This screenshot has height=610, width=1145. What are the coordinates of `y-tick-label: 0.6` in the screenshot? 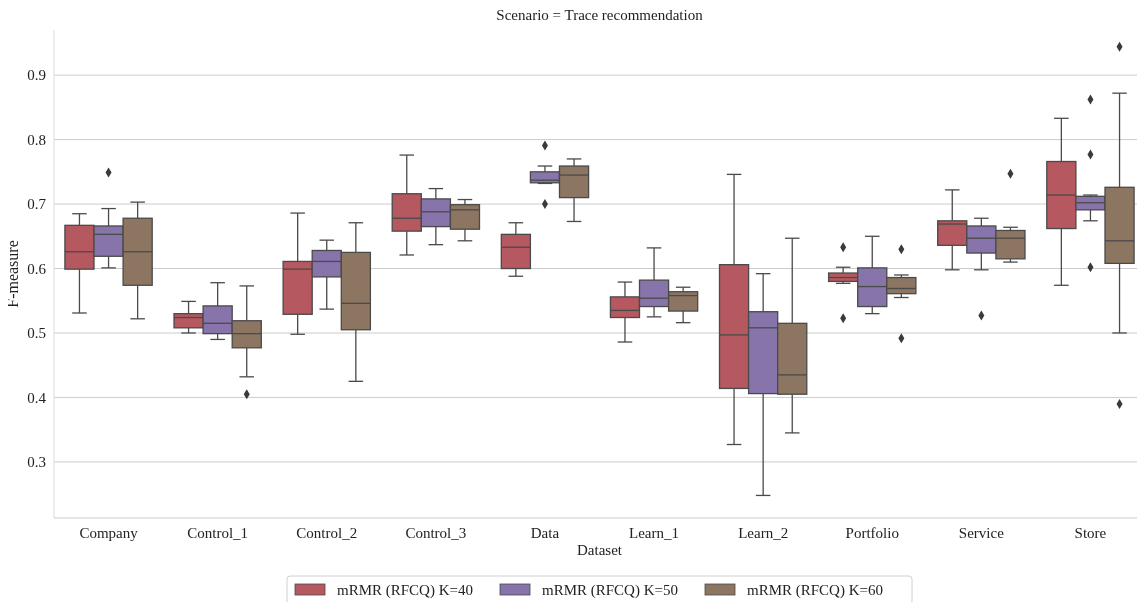 It's located at (37, 268).